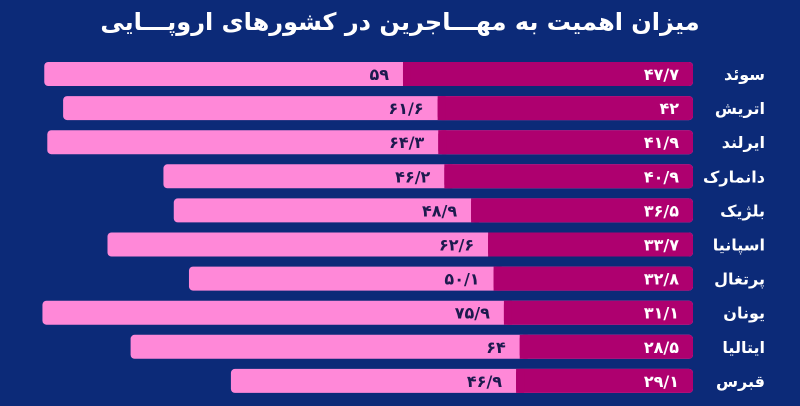 This screenshot has width=800, height=406. What do you see at coordinates (744, 74) in the screenshot?
I see `category-label: سوئد` at bounding box center [744, 74].